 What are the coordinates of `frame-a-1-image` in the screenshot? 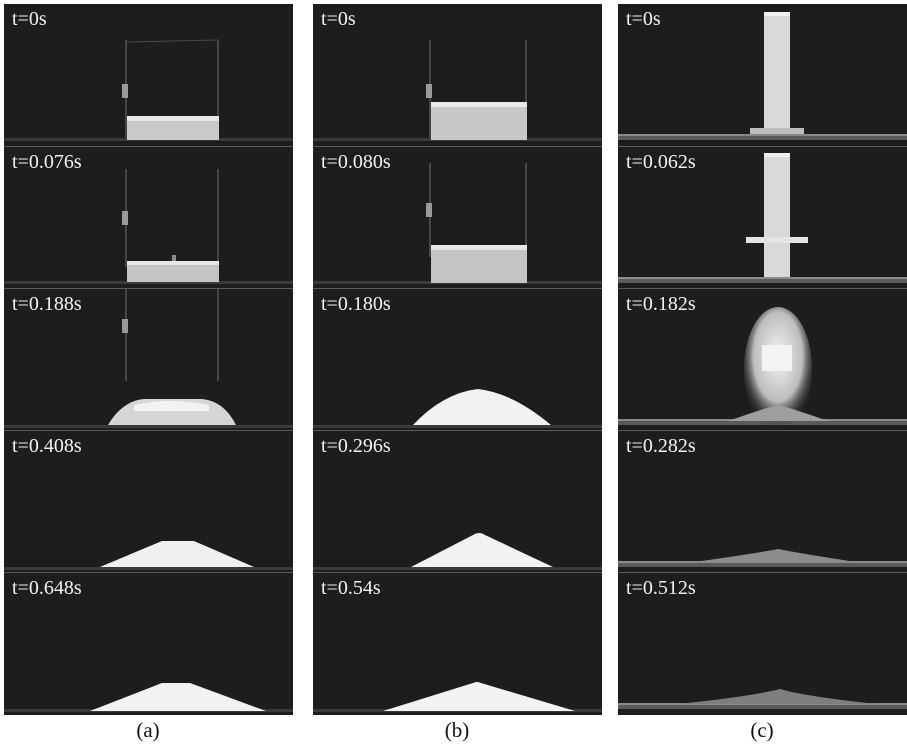 It's located at (148, 90).